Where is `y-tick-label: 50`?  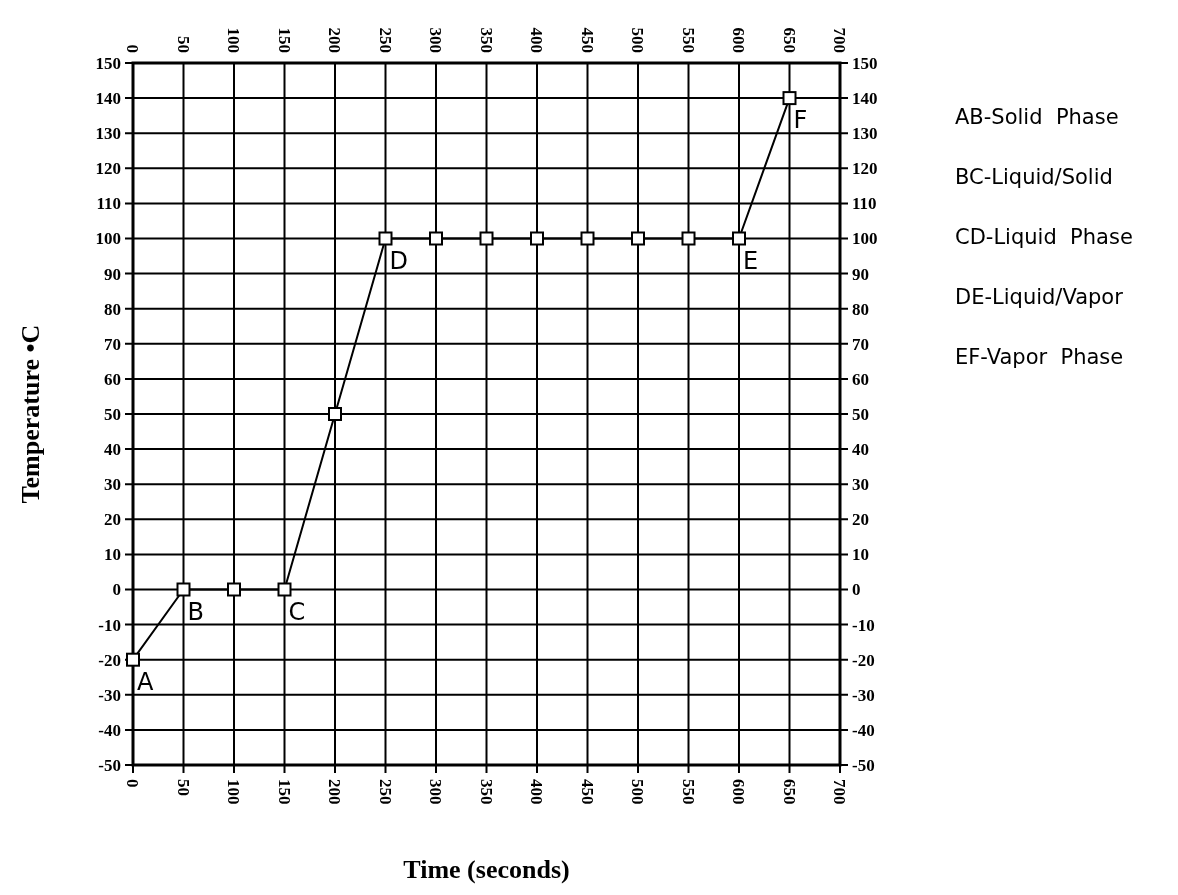
y-tick-label: 50 is located at coordinates (112, 414).